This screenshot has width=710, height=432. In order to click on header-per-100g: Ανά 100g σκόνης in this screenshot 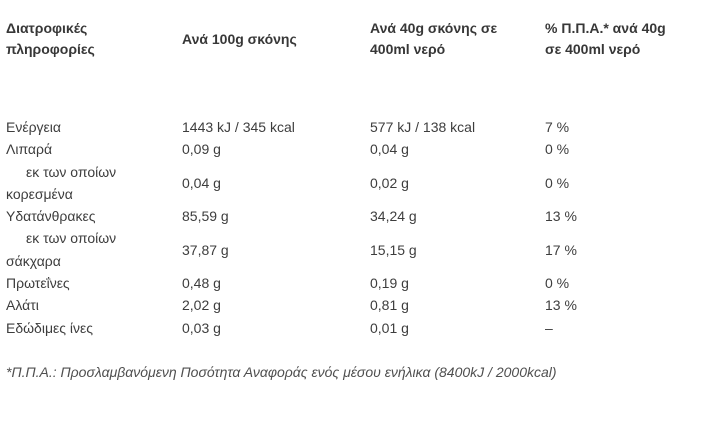, I will do `click(239, 38)`.